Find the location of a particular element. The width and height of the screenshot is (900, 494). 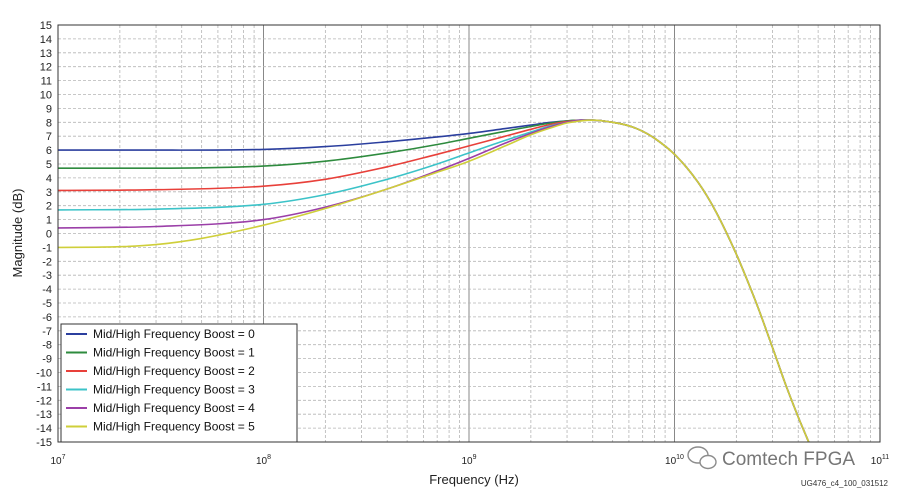

figure-id: UG476_c4_100_031512 is located at coordinates (845, 483).